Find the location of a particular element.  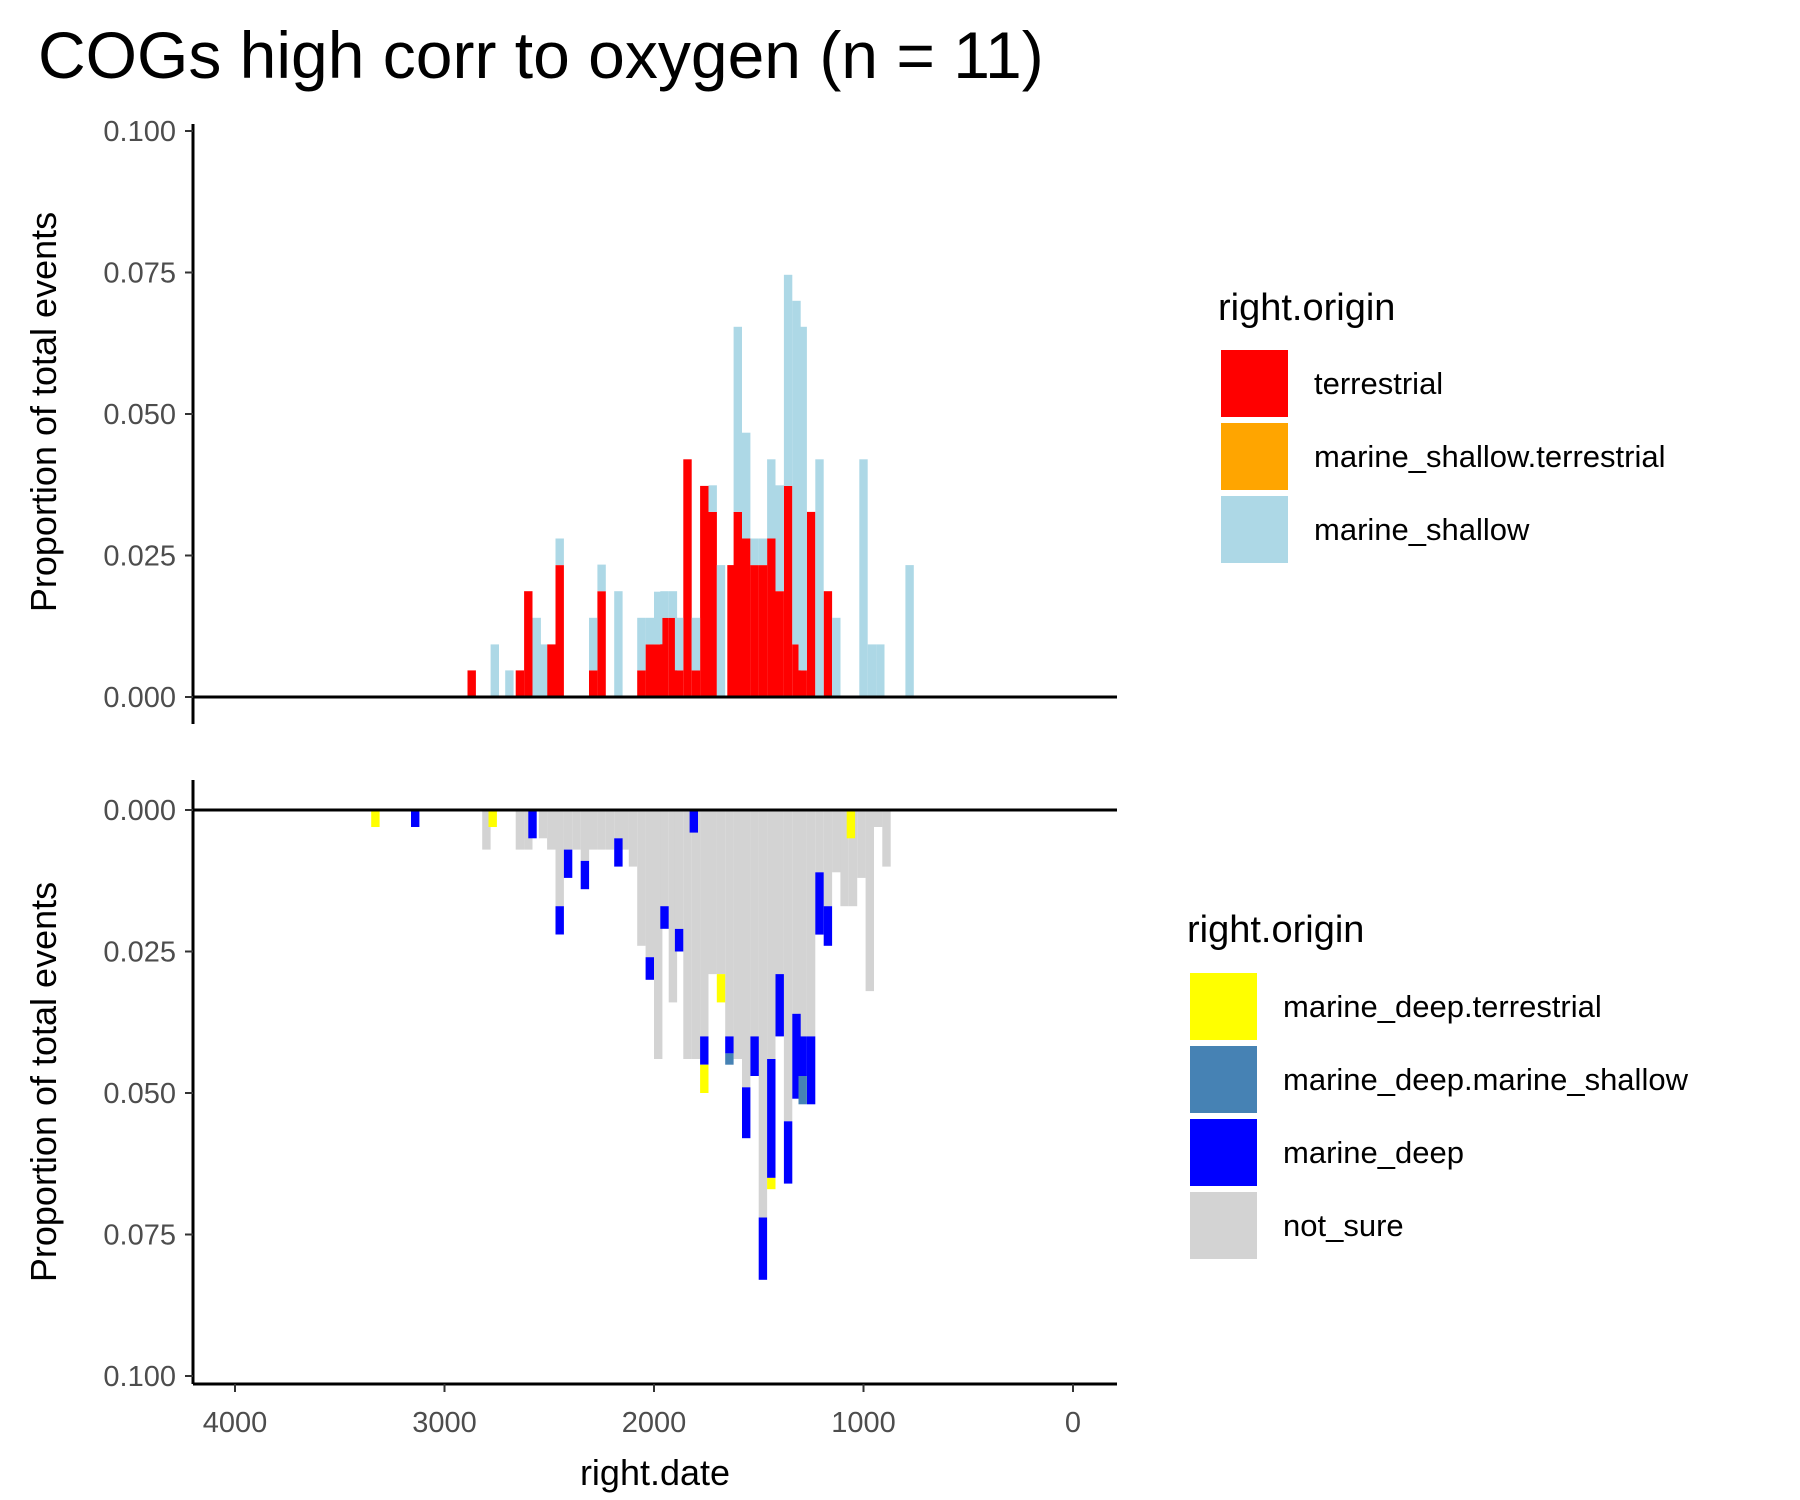

y-tick-label: 0.000 is located at coordinates (139, 811).